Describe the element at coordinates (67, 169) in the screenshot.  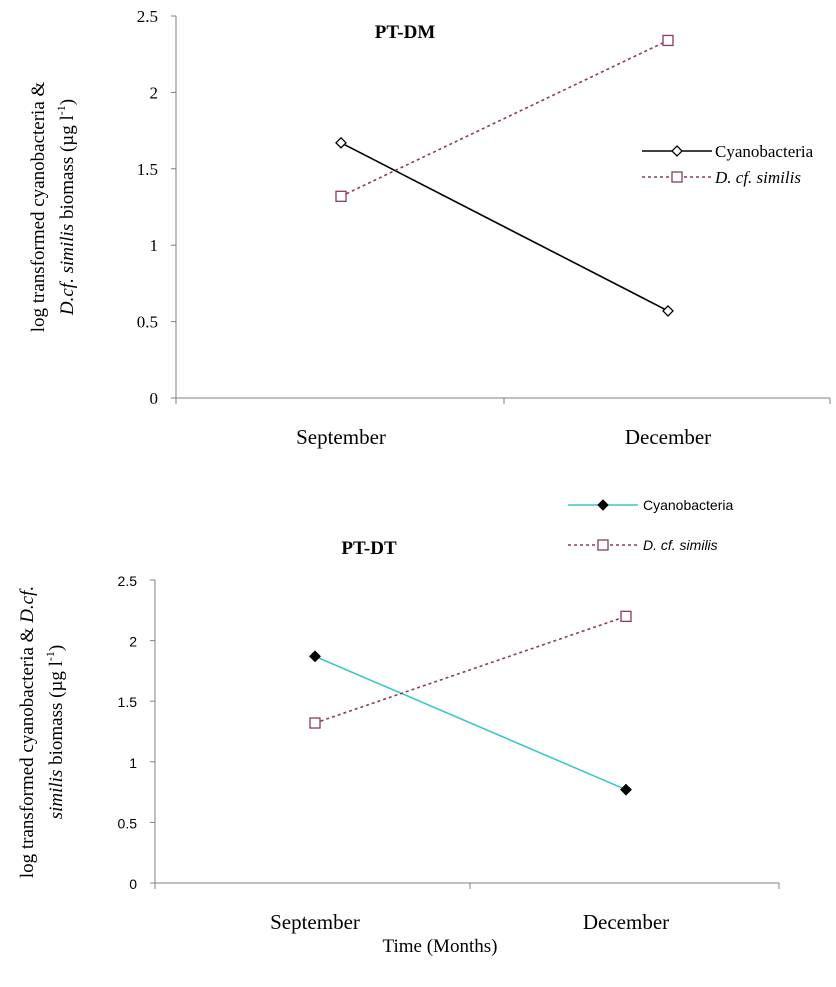
I see `chart1-ylabel-rest: biomass (µg l` at that location.